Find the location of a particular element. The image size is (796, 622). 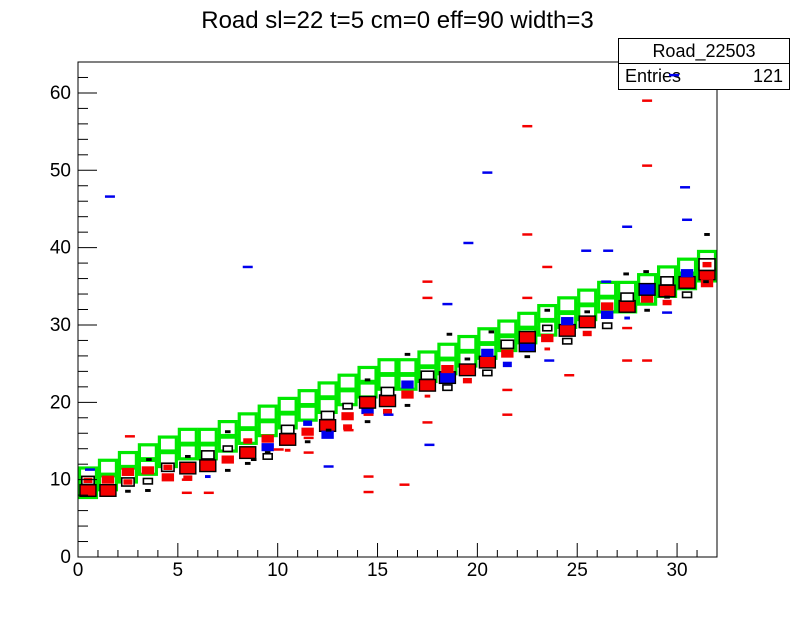

y-tick-label: 10 is located at coordinates (60, 480).